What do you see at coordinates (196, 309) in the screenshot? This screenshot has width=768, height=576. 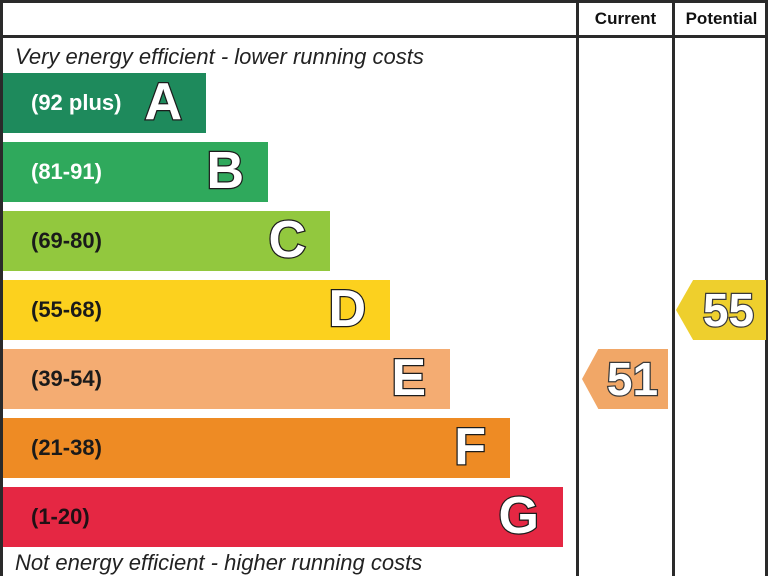 I see `rating-band-d: (55-68) D` at bounding box center [196, 309].